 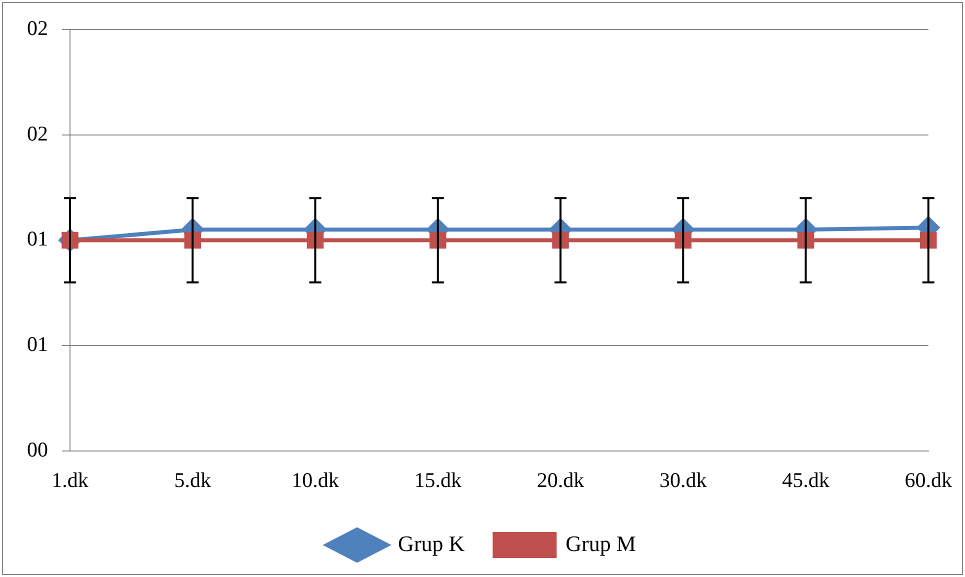 I want to click on x-tick-label: 45.dk, so click(x=806, y=480).